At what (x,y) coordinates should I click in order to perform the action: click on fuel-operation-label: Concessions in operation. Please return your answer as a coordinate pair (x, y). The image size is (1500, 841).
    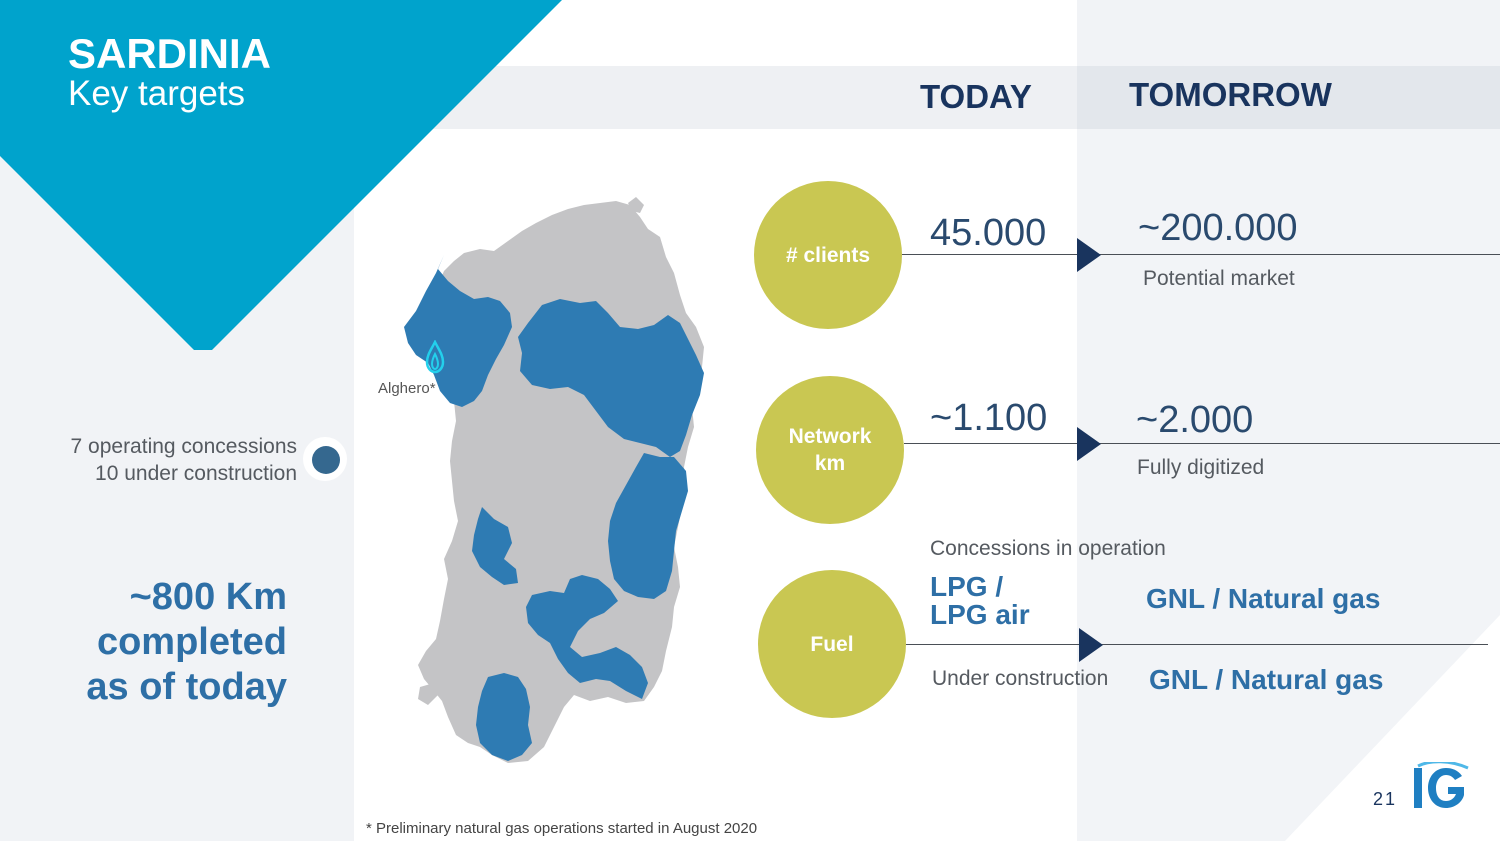
    Looking at the image, I should click on (1048, 548).